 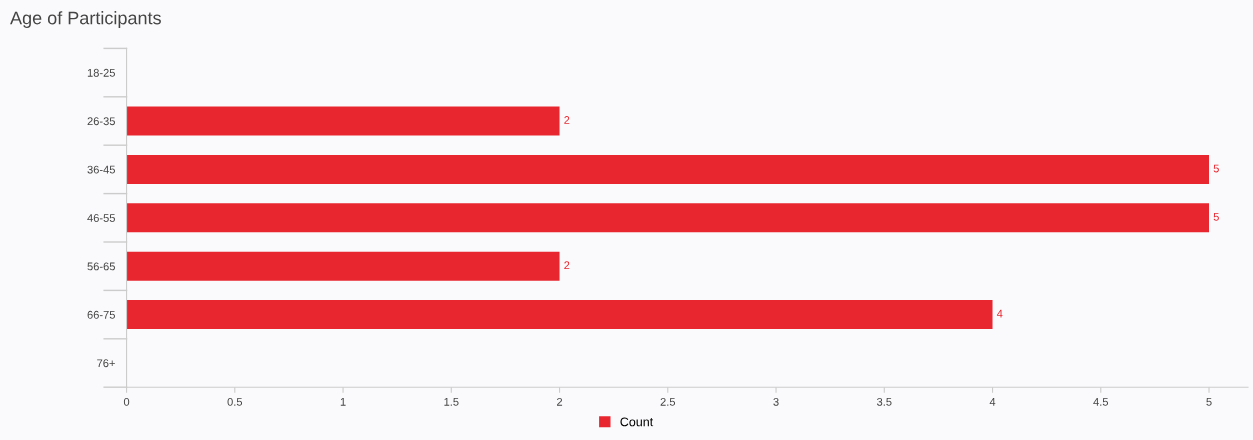 I want to click on x-tick-label: 4, so click(x=992, y=402).